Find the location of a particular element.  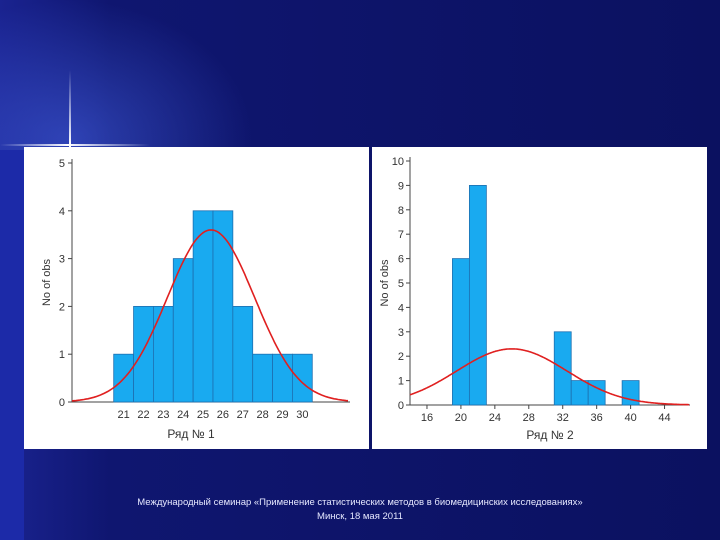

x-tick-label-1: 24 is located at coordinates (183, 415).